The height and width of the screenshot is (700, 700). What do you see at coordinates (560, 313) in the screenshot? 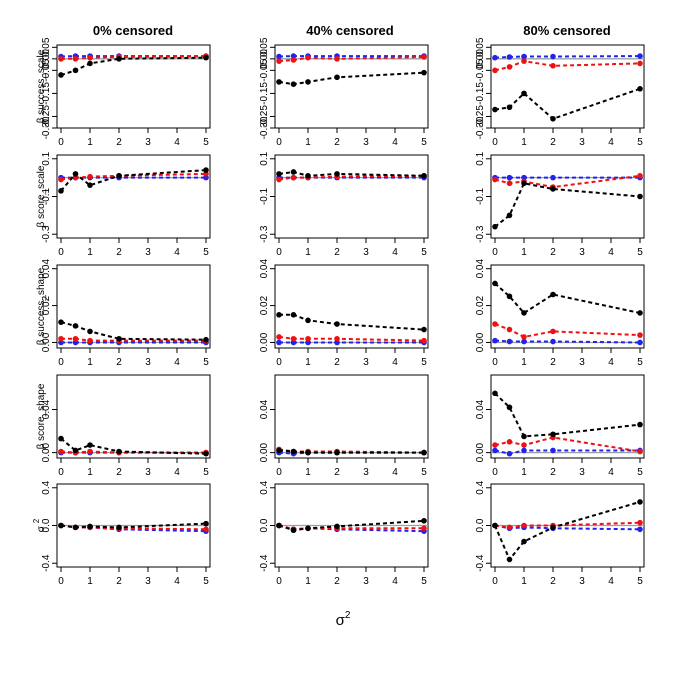
I see `panel-r2-c2: 0 1 2 3 4 5 0.00 0.02 0.04` at bounding box center [560, 313].